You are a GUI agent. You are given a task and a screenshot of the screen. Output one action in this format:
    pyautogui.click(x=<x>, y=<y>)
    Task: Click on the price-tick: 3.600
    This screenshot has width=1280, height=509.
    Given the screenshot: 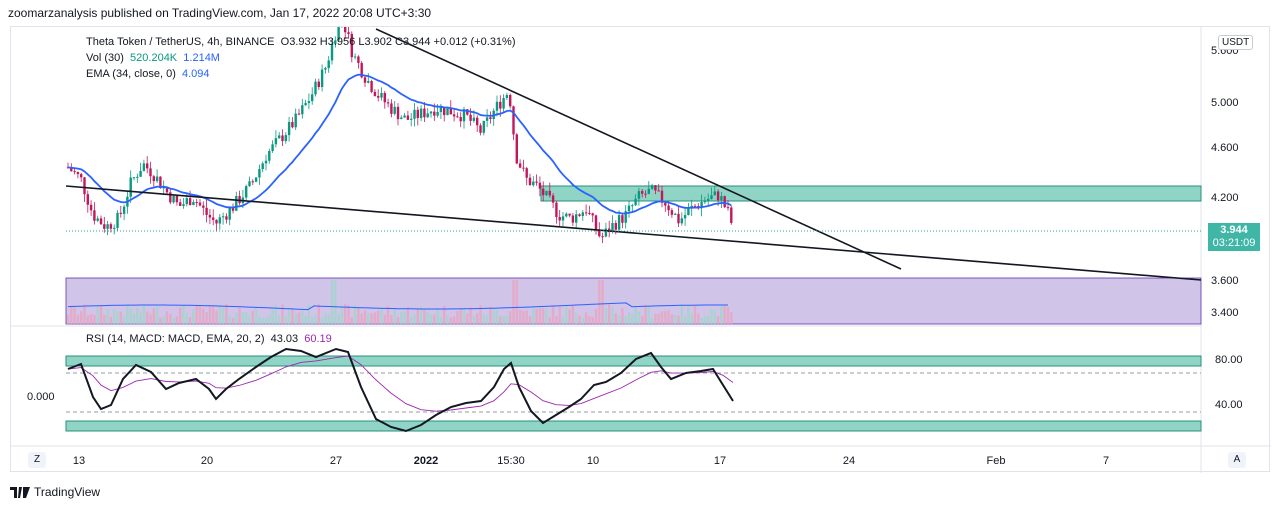 What is the action you would take?
    pyautogui.click(x=1225, y=281)
    